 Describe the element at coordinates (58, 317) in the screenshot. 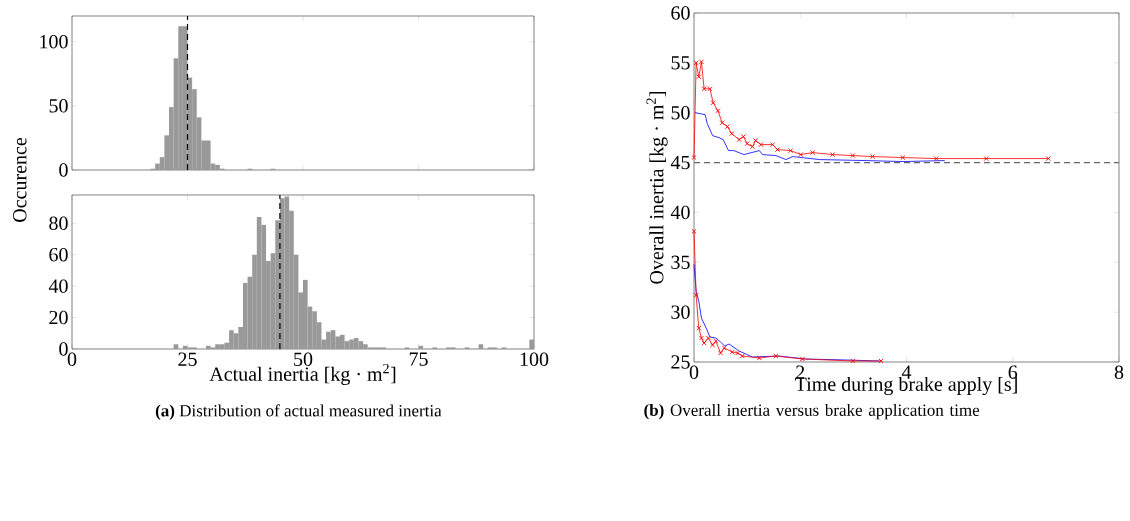

I see `y-tick-label: 20` at that location.